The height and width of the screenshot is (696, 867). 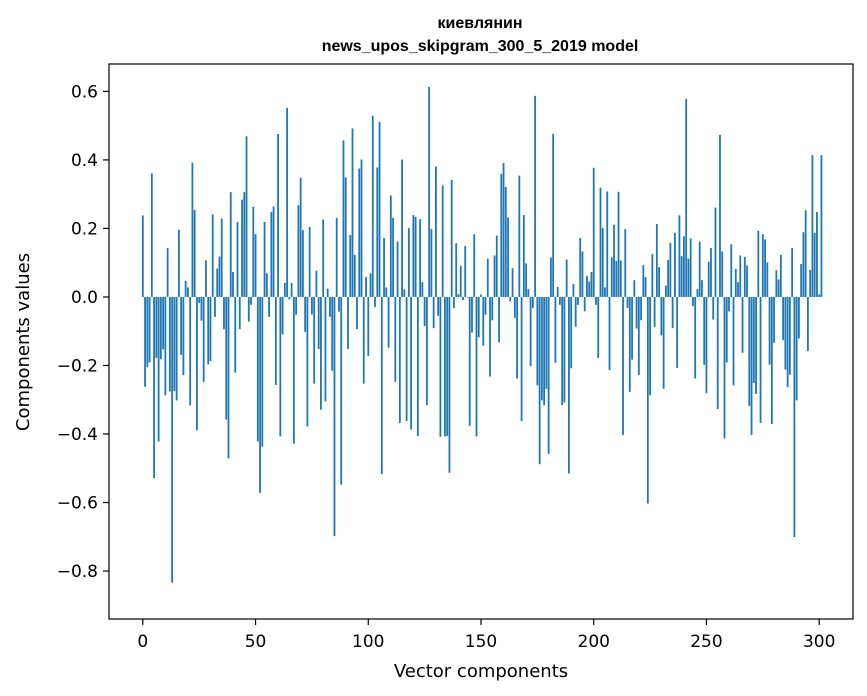 I want to click on y-axis-label: Components values, so click(x=23, y=342).